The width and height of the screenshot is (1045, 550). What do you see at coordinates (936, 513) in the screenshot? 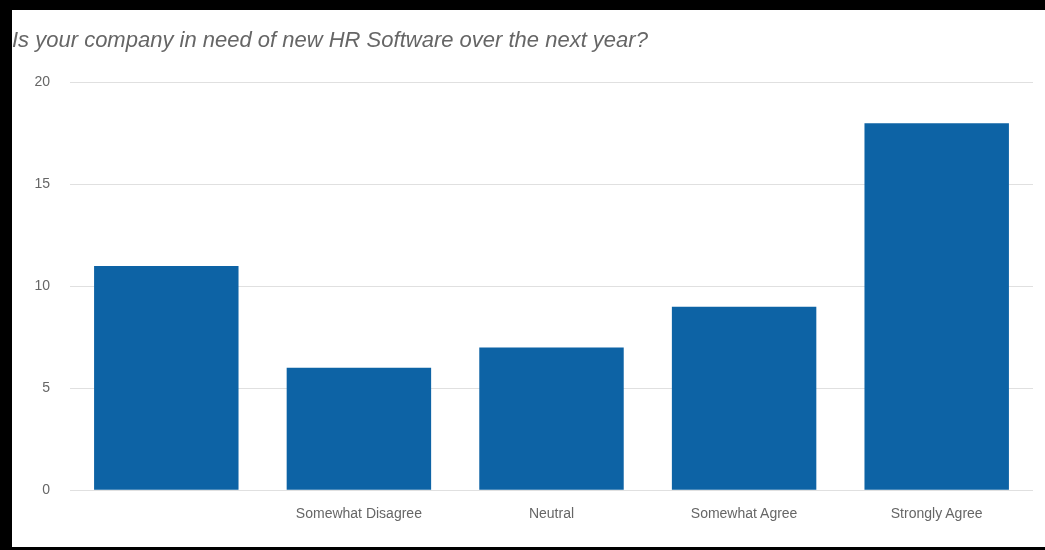
I see `x-tick-label: Strongly Agree` at bounding box center [936, 513].